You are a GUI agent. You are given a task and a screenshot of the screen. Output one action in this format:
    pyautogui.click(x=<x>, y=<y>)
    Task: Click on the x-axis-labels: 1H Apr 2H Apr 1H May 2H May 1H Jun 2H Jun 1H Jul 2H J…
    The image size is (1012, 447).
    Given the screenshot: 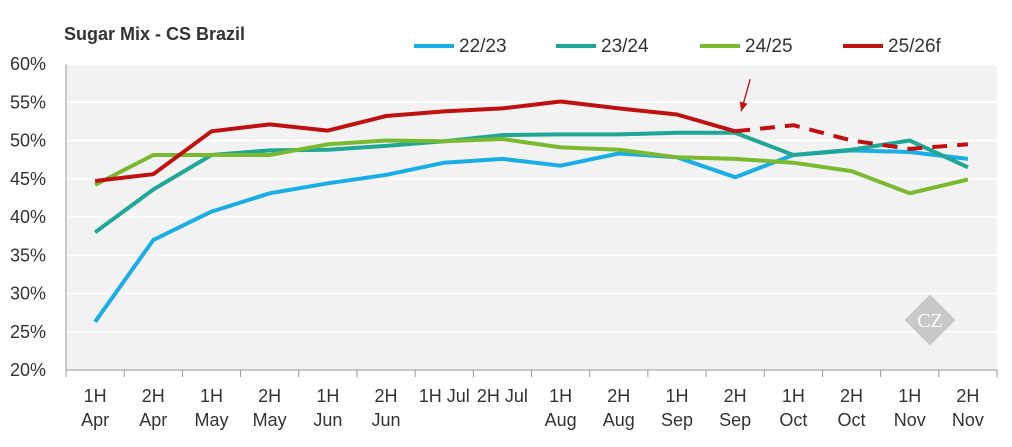 What is the action you would take?
    pyautogui.click(x=532, y=408)
    